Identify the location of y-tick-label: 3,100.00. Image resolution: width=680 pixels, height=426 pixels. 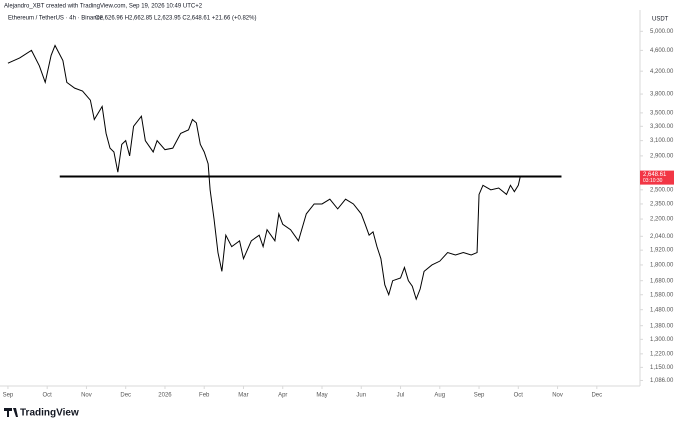
(662, 141).